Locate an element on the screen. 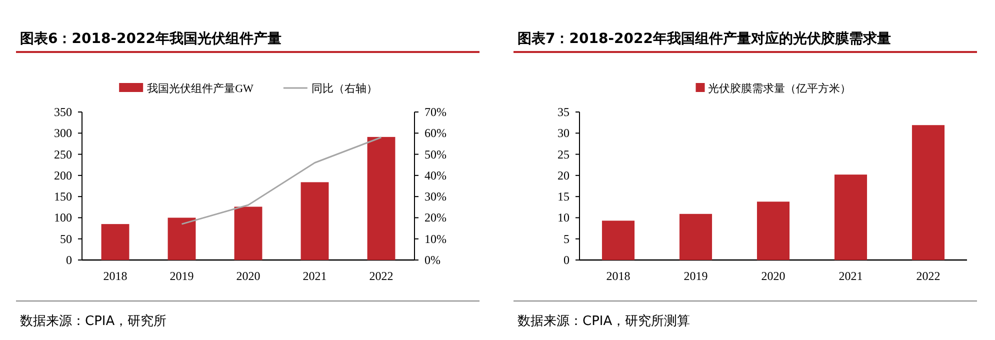 This screenshot has height=340, width=995. y2-tick-label: 30% is located at coordinates (435, 197).